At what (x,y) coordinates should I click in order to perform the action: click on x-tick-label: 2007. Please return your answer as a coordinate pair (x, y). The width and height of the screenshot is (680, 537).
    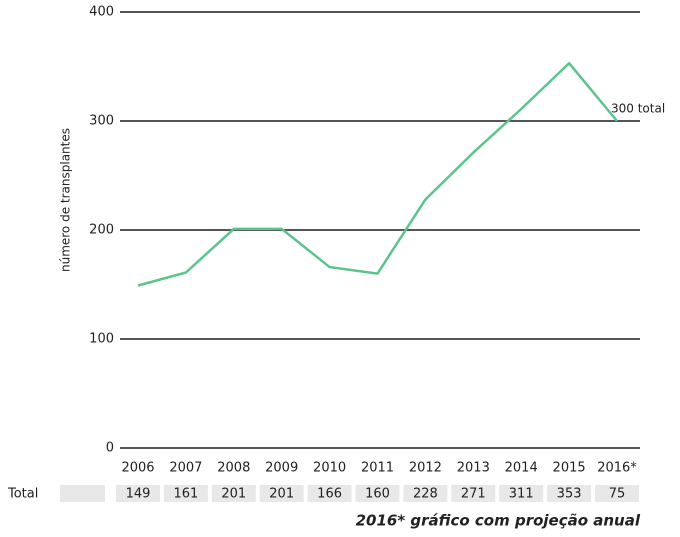
    Looking at the image, I should click on (185, 468).